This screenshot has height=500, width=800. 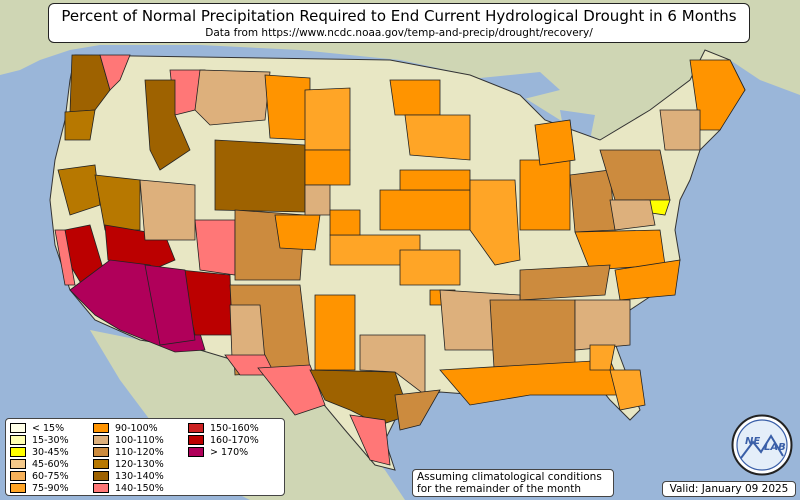 What do you see at coordinates (437, 137) in the screenshot?
I see `region-wi` at bounding box center [437, 137].